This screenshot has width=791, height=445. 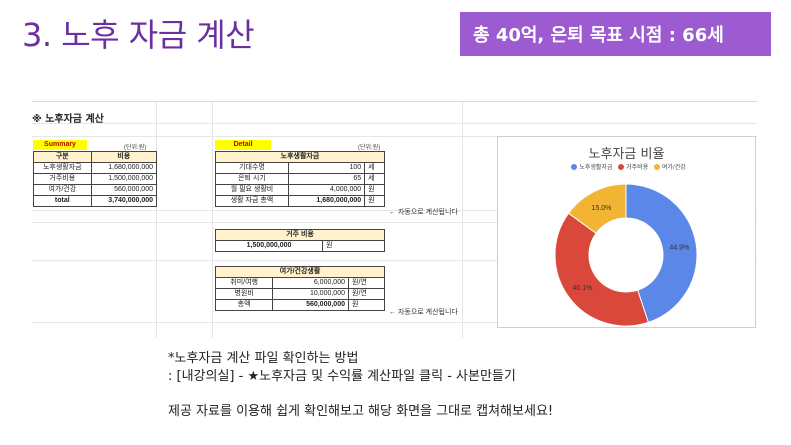 What do you see at coordinates (326, 168) in the screenshot?
I see `living-value: 100` at bounding box center [326, 168].